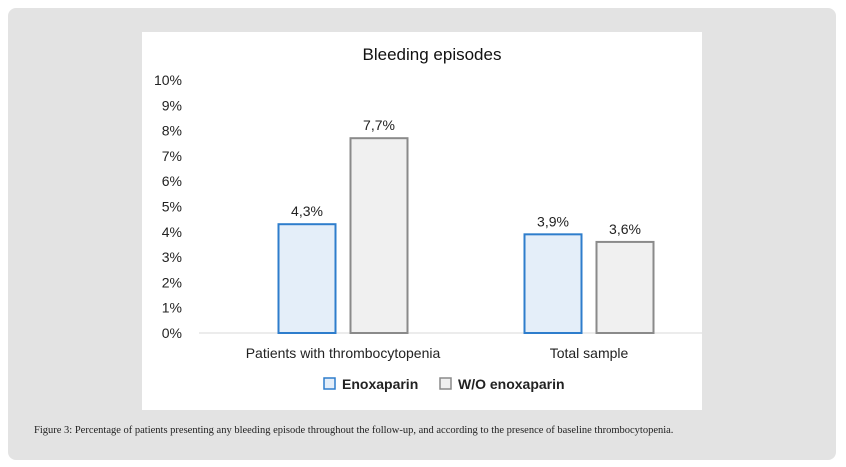 The image size is (846, 467). Describe the element at coordinates (172, 131) in the screenshot. I see `y-tick-label: 8%` at that location.